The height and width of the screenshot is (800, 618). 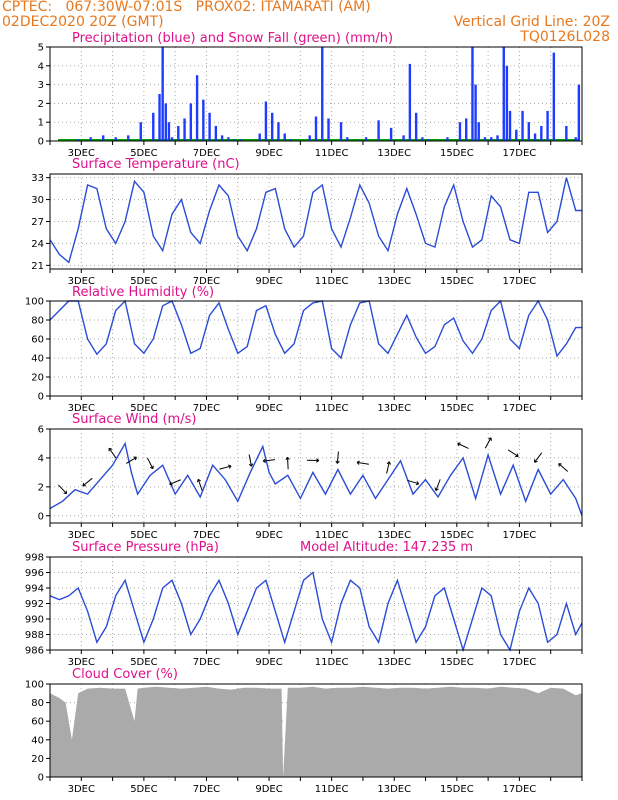 I want to click on pressure-xtick-label: 3DEC, so click(x=81, y=662).